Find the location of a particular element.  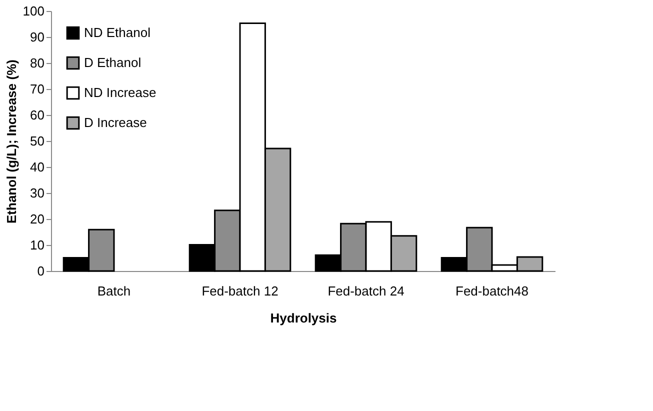

y-tick-label: 10 is located at coordinates (37, 245).